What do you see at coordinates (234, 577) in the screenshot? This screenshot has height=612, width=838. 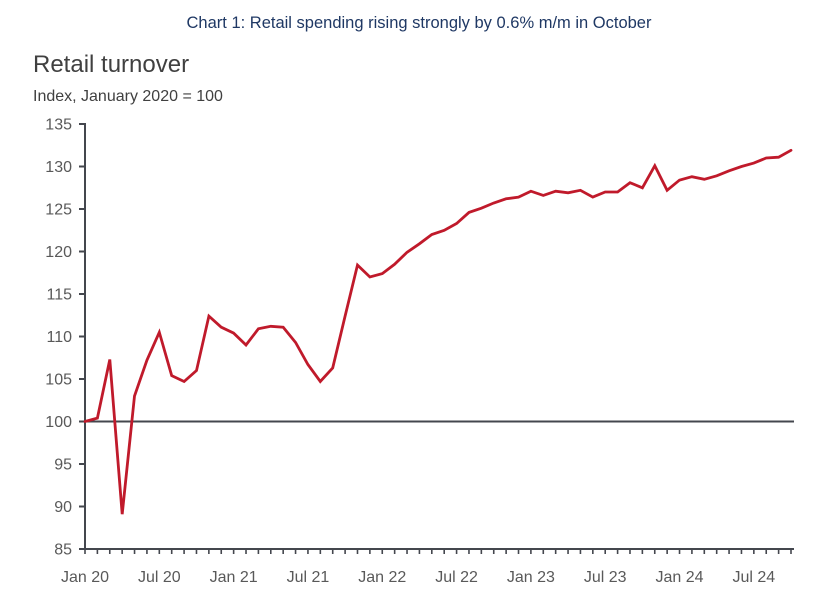 I see `x-axis-tick-label: Jan 21` at bounding box center [234, 577].